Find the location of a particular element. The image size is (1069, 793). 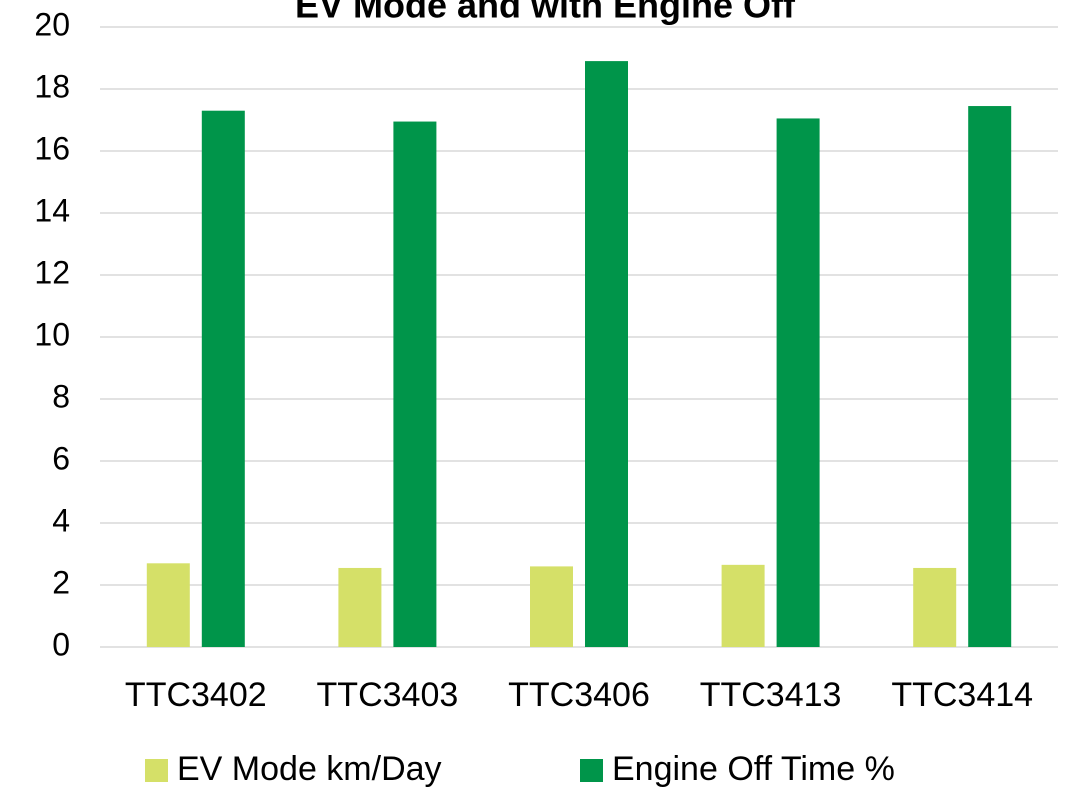

y-tick-label: 16 is located at coordinates (52, 148).